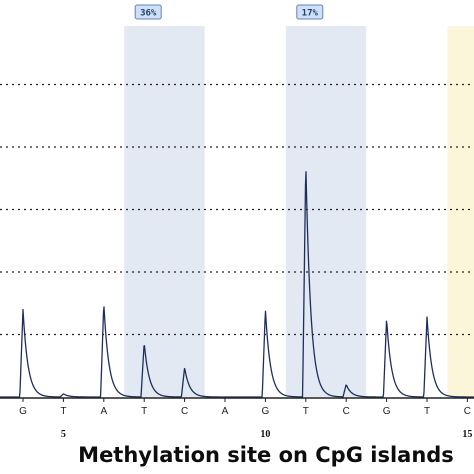  I want to click on methylation-badge: 36%, so click(148, 12).